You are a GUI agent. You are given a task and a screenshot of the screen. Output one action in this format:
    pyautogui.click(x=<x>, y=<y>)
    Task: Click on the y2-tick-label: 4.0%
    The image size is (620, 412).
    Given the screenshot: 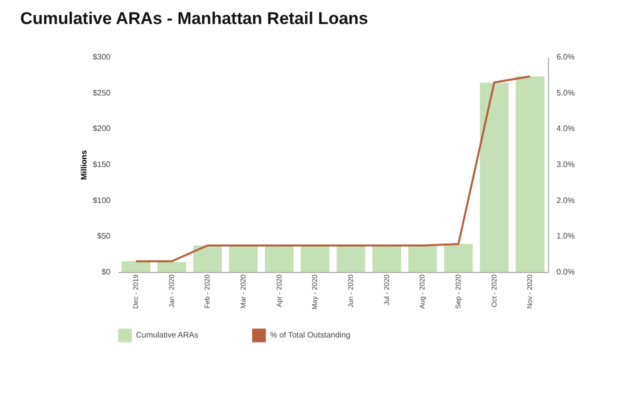 What is the action you would take?
    pyautogui.click(x=565, y=129)
    